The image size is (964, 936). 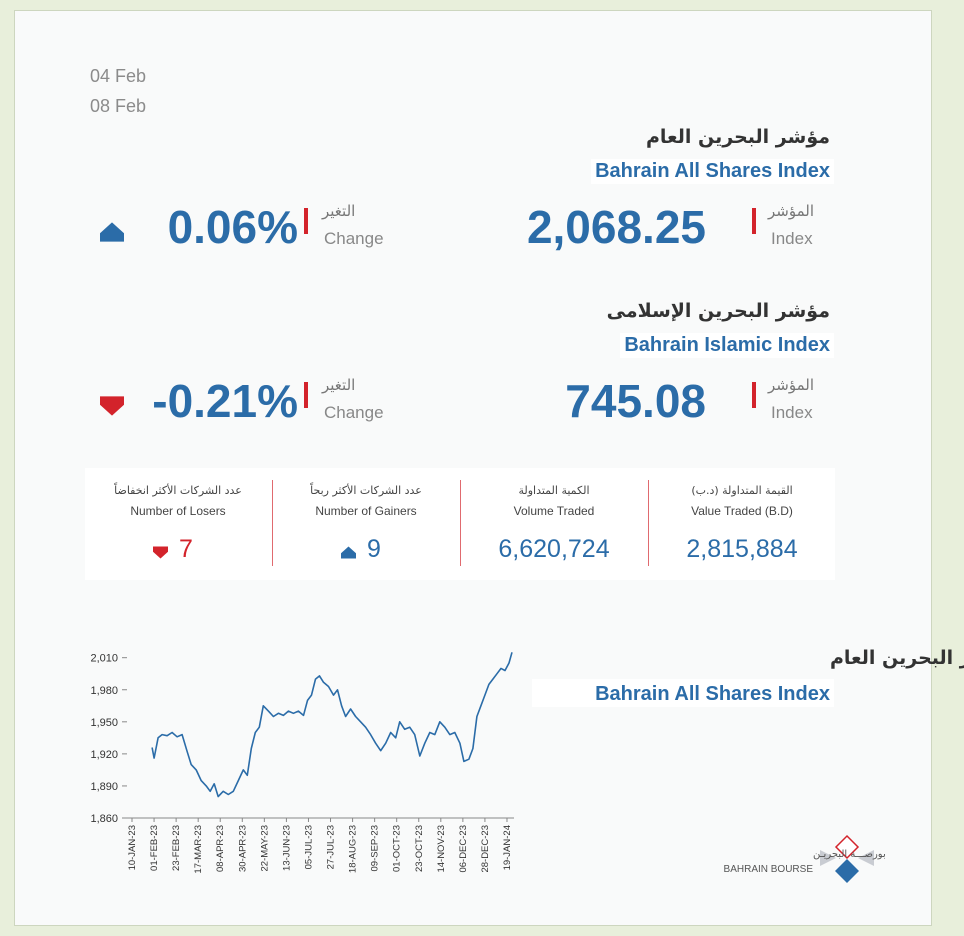 I want to click on stat-label-en: Number of Losers, so click(x=178, y=511).